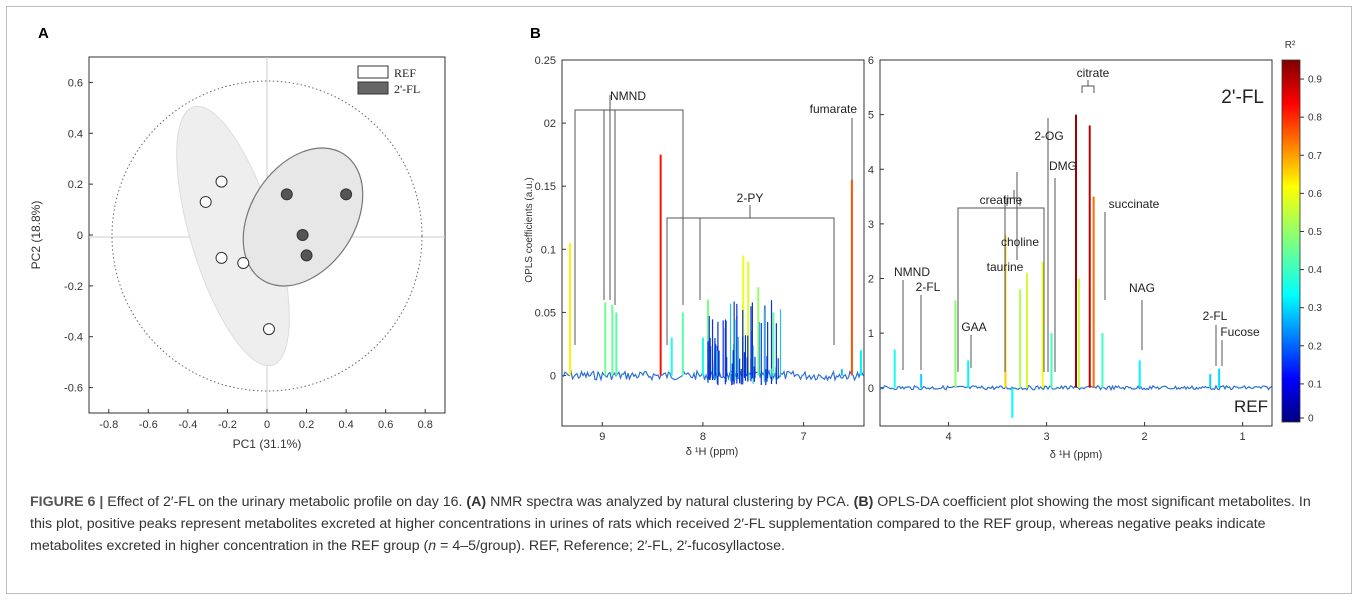  I want to click on pca-points, so click(276, 255).